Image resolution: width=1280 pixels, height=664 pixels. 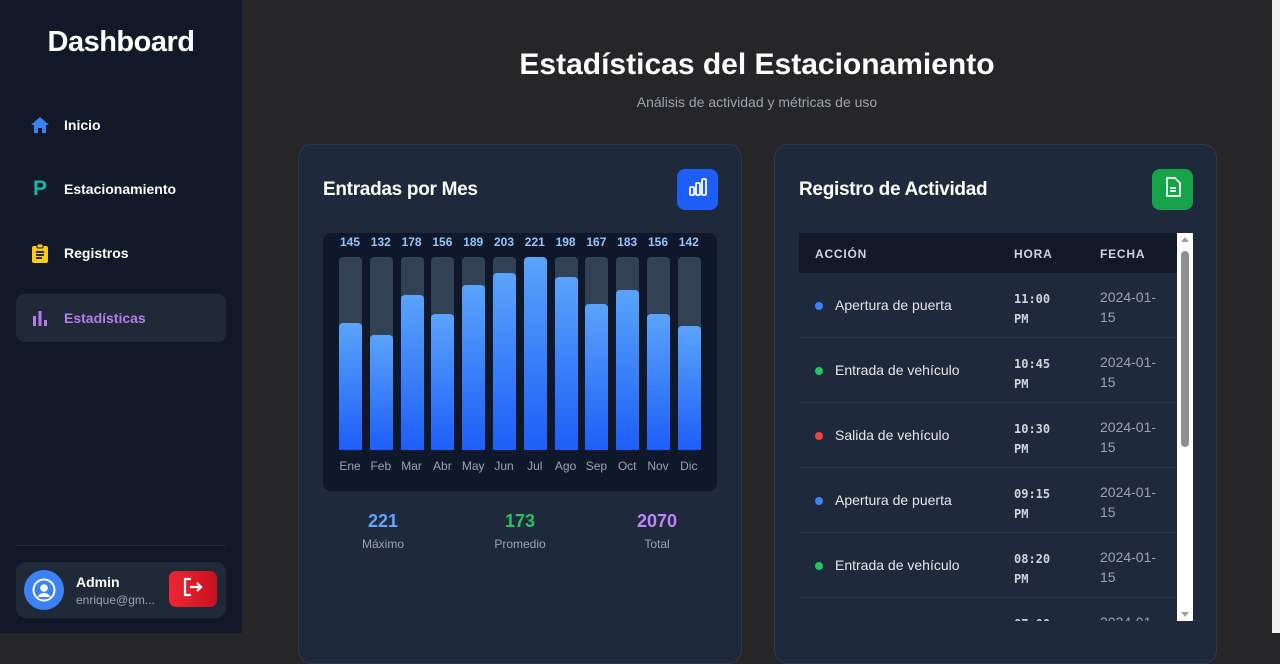 I want to click on month-label: Ago, so click(x=565, y=466).